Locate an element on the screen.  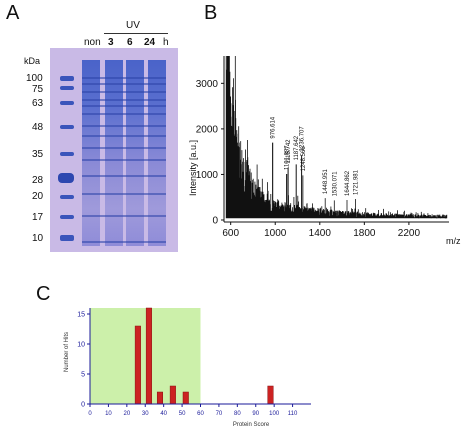
marker-label-10: 10 is located at coordinates (38, 238).